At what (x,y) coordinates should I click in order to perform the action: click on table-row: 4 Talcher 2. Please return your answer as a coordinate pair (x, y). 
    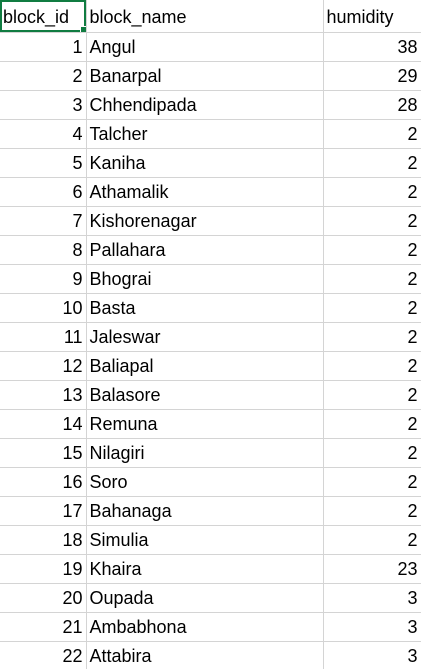
    Looking at the image, I should click on (210, 134).